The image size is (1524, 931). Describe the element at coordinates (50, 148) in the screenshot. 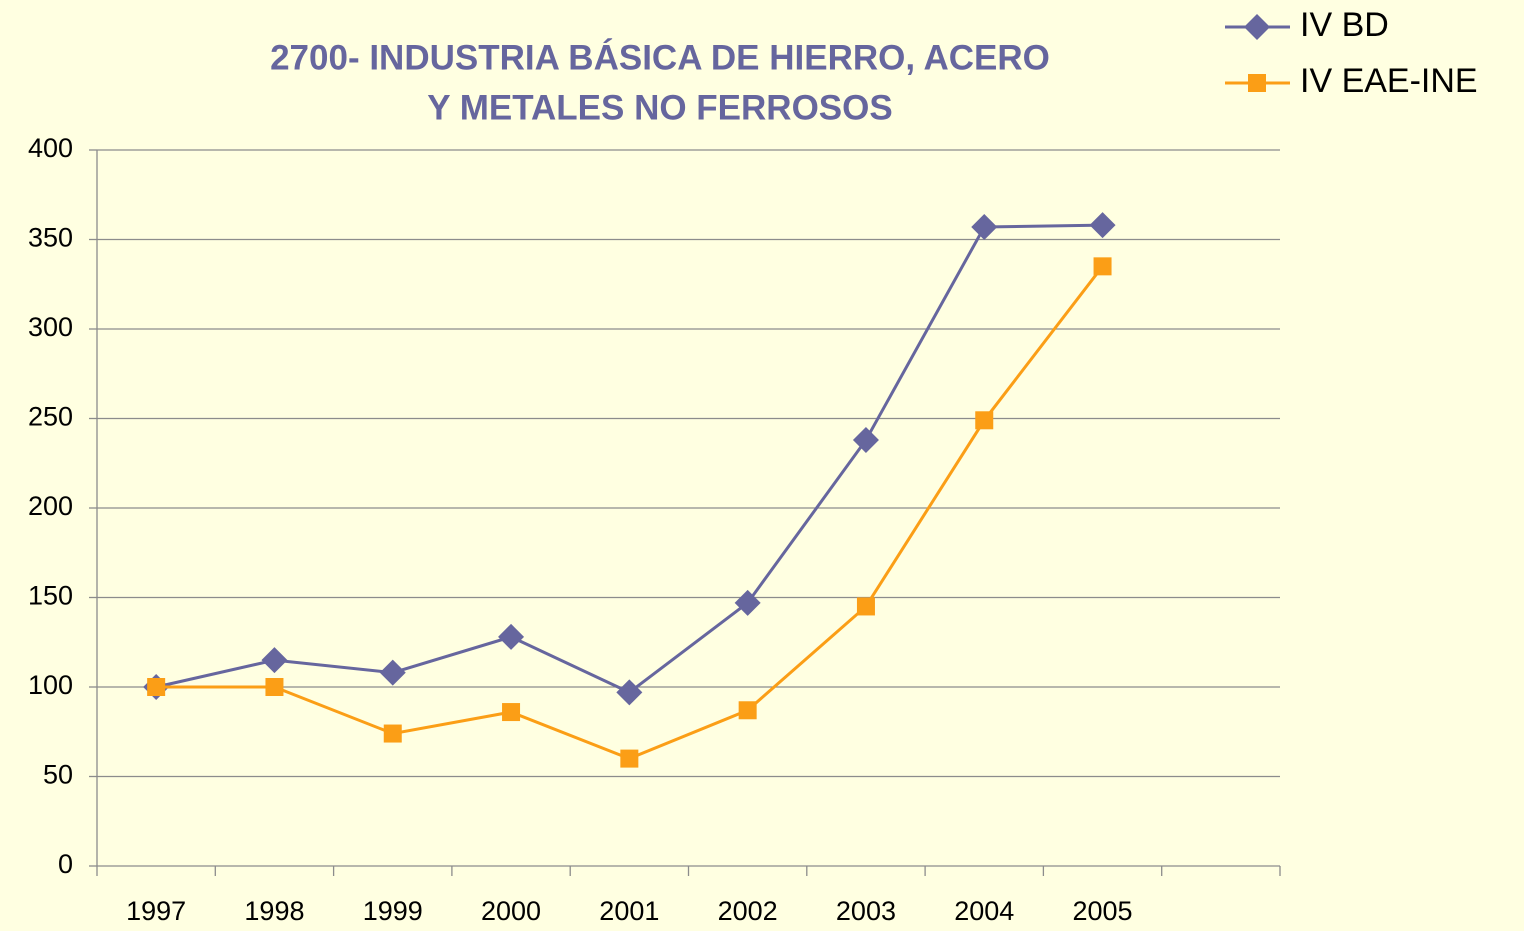

I see `y-tick-label: 400` at that location.